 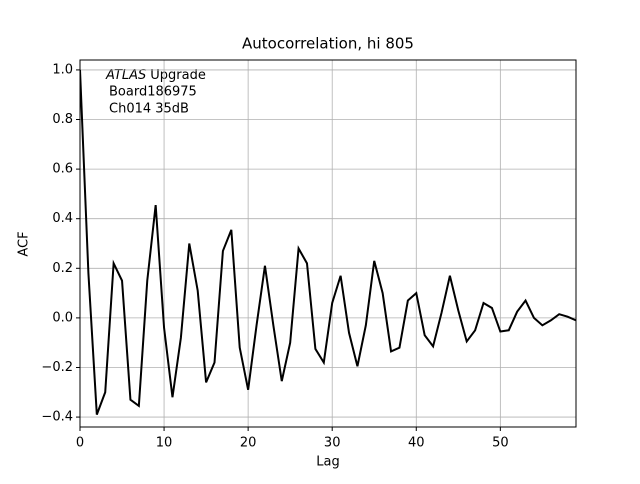 What do you see at coordinates (153, 92) in the screenshot?
I see `annotation-line: Board186975` at bounding box center [153, 92].